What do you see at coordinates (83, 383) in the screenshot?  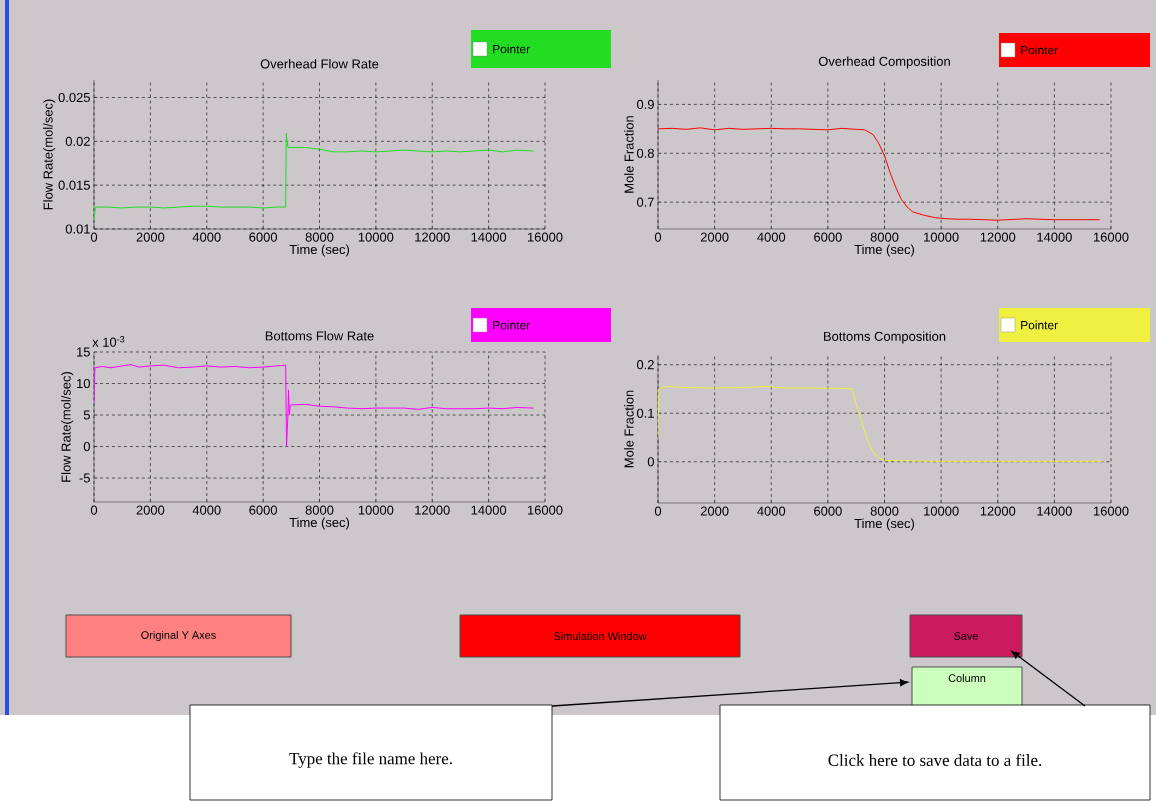 I see `y-tick-label: 10` at bounding box center [83, 383].